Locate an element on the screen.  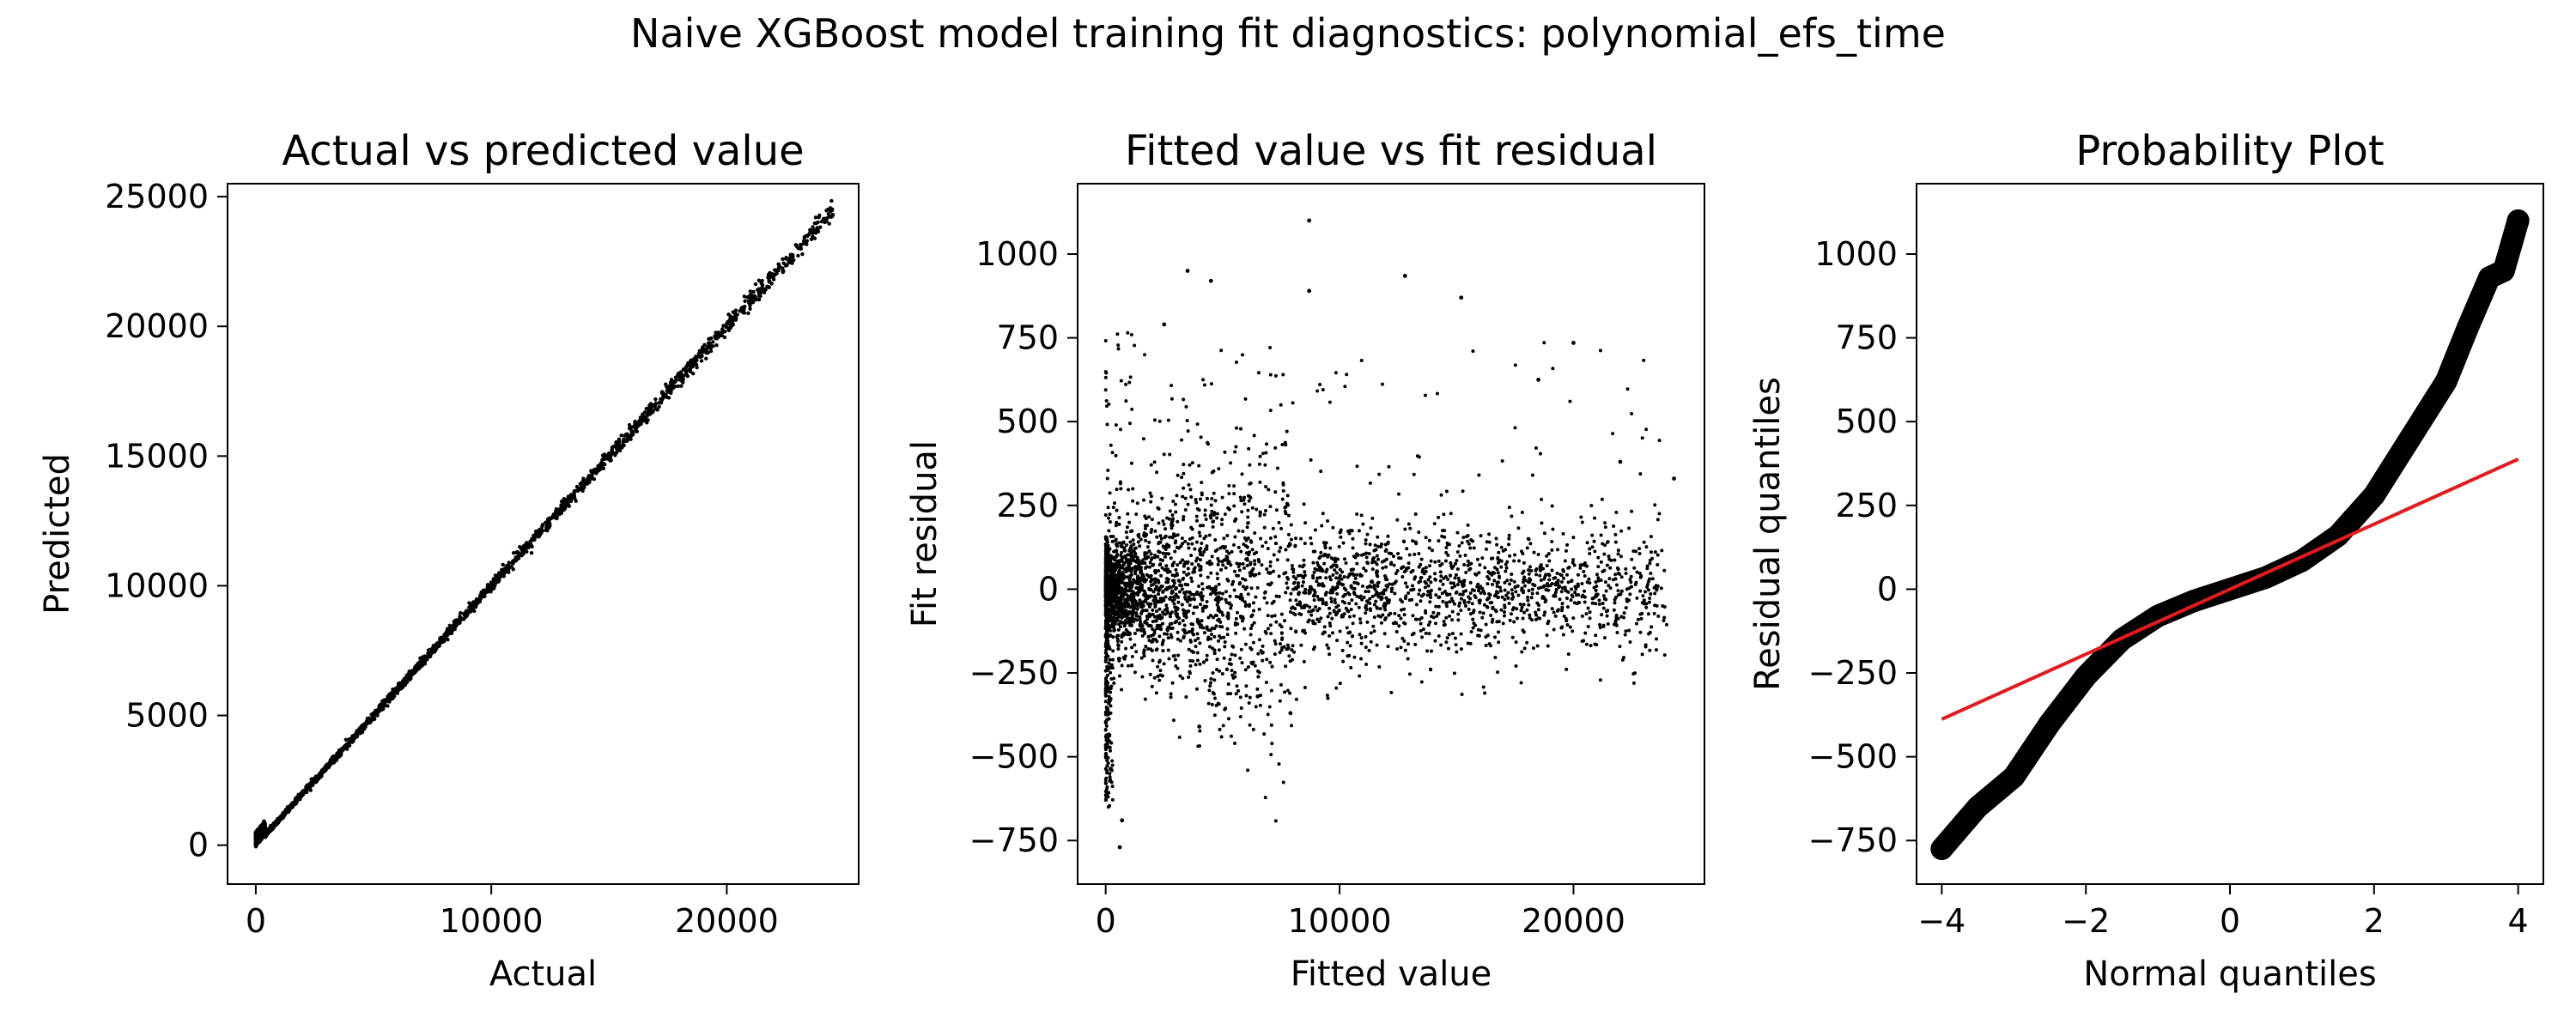
x-tick-label: 20000 is located at coordinates (727, 921).